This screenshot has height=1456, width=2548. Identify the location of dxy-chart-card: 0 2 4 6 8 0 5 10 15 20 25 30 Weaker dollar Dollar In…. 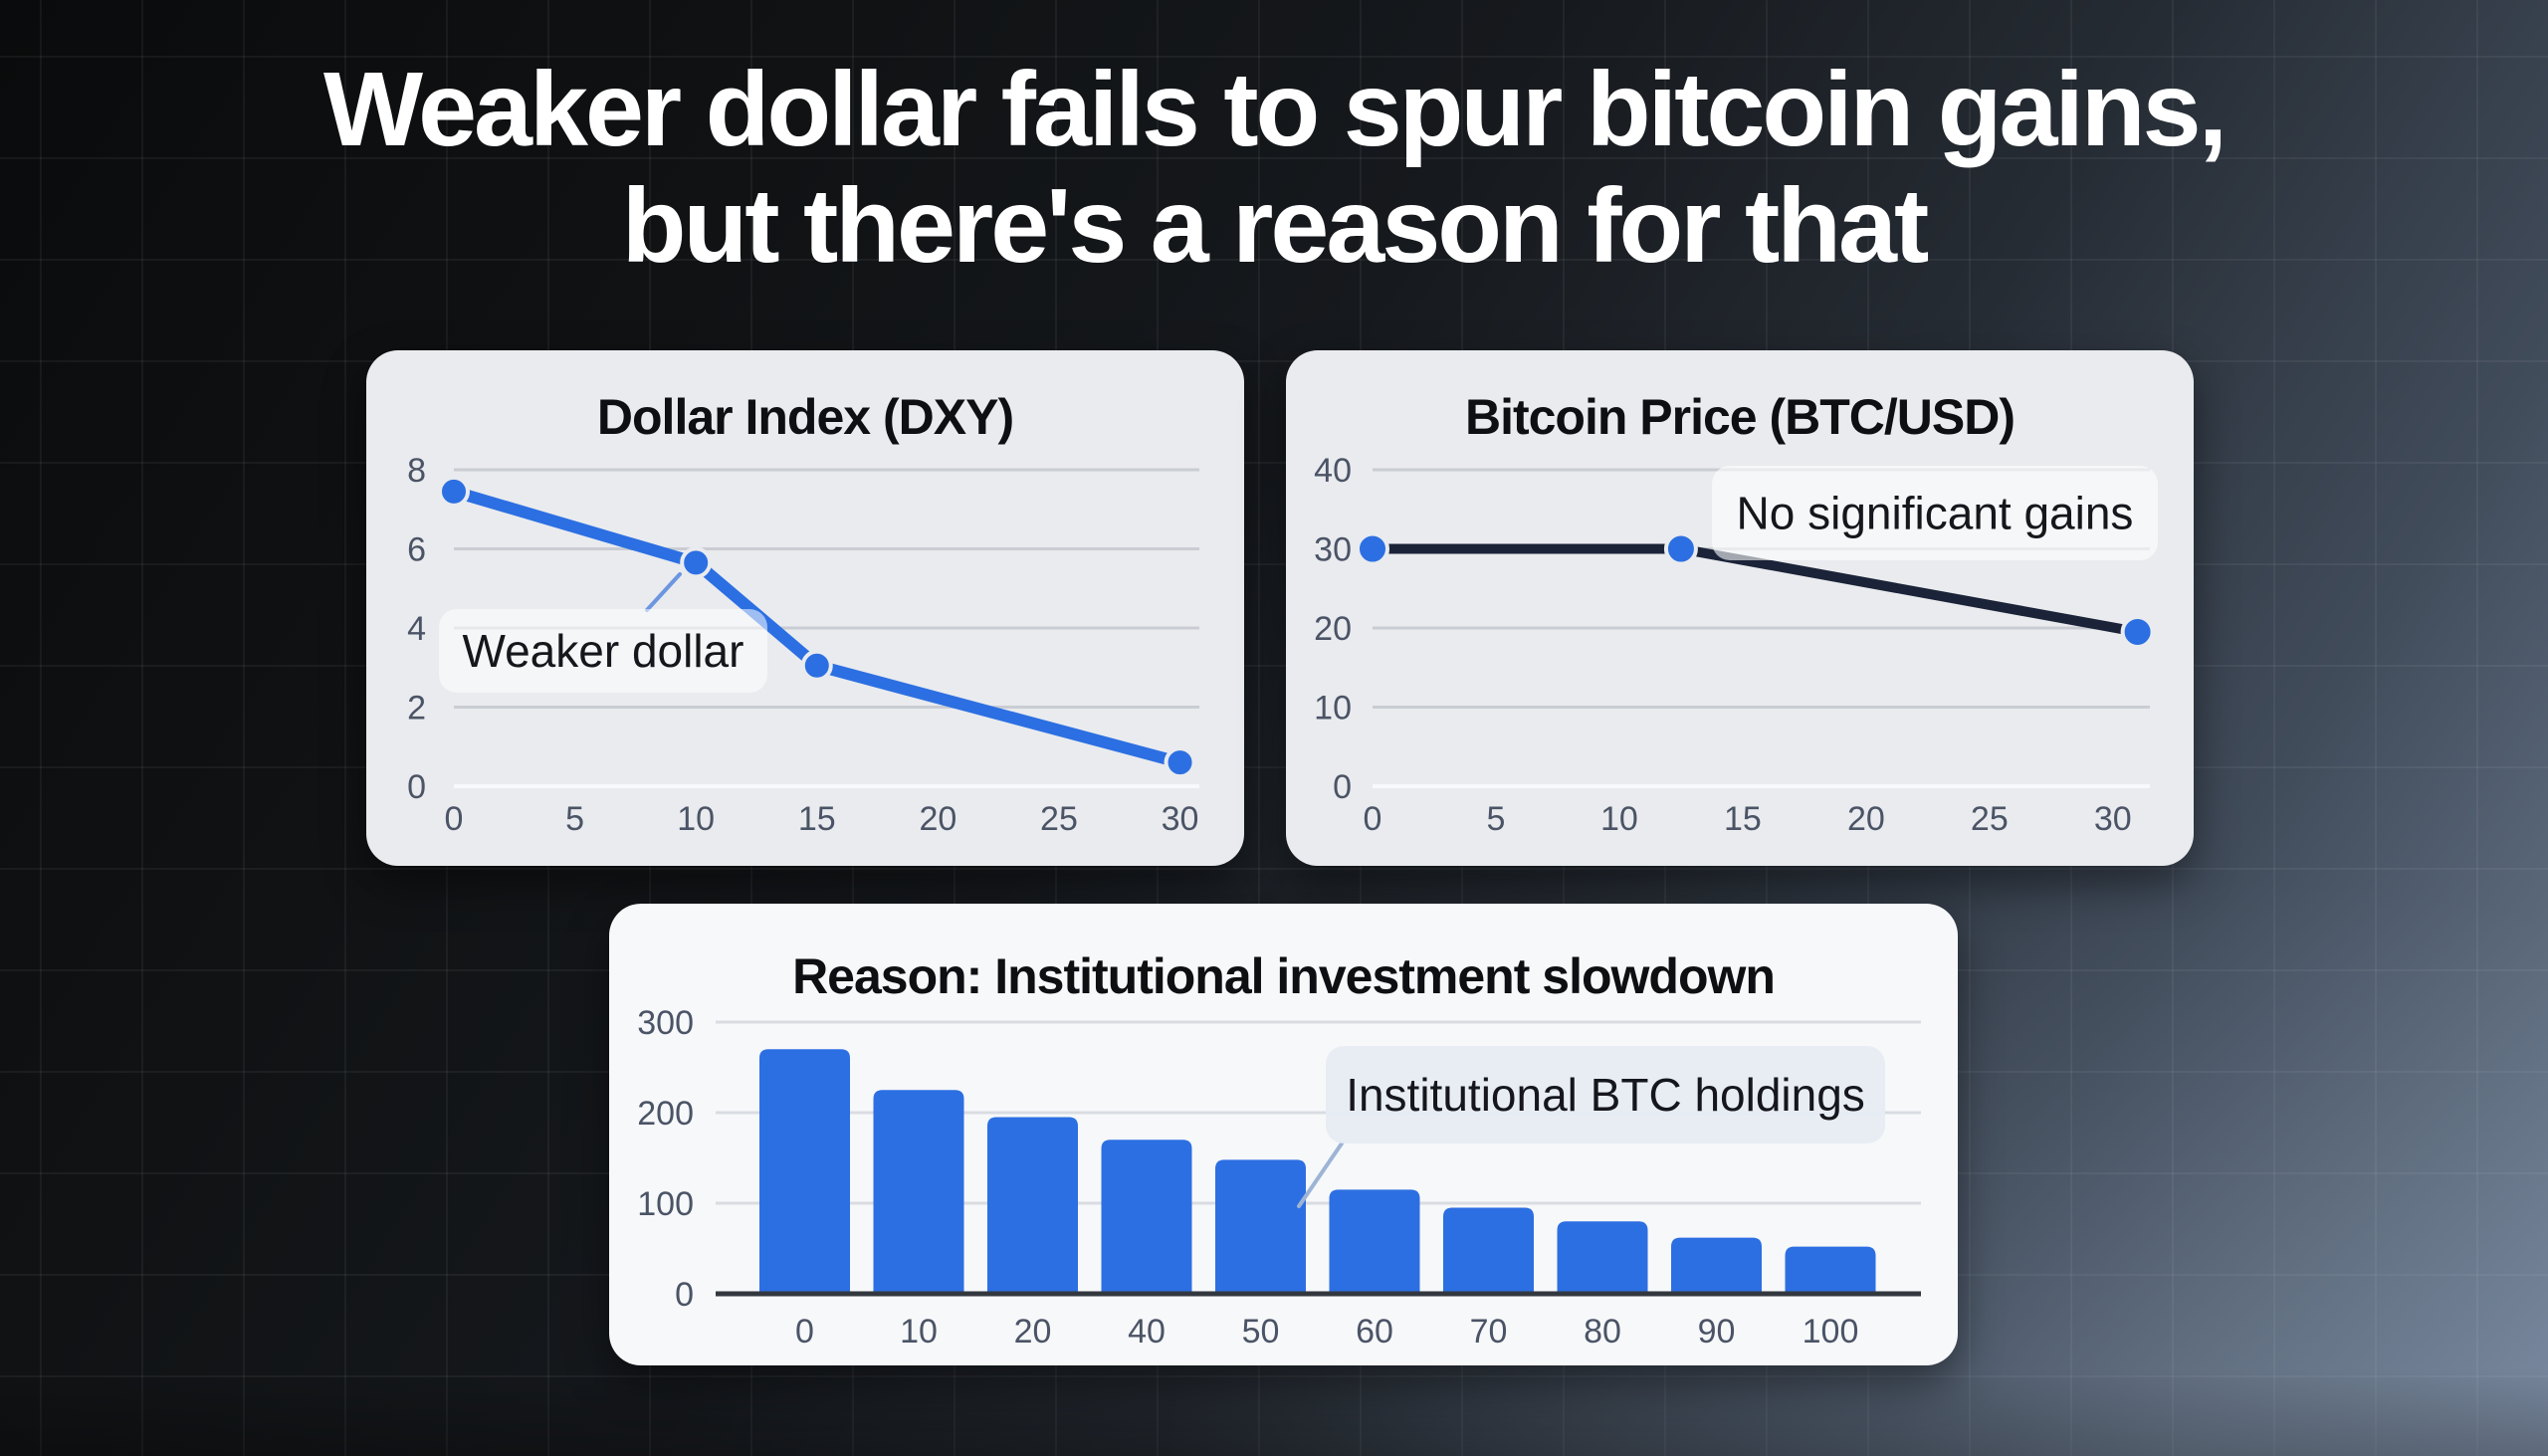
(805, 608).